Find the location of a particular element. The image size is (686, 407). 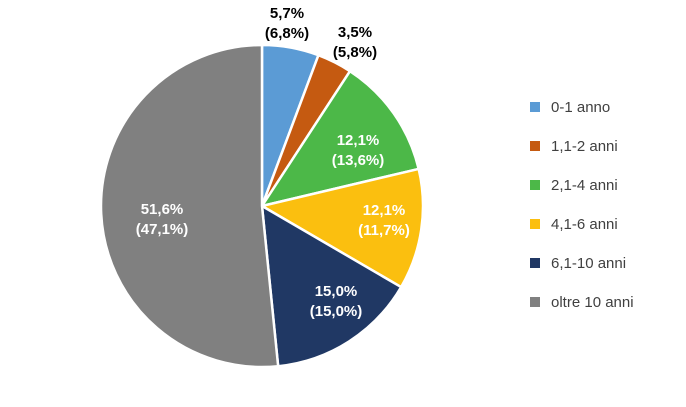

slice-label-3: 12,1% (13,6%) is located at coordinates (358, 150).